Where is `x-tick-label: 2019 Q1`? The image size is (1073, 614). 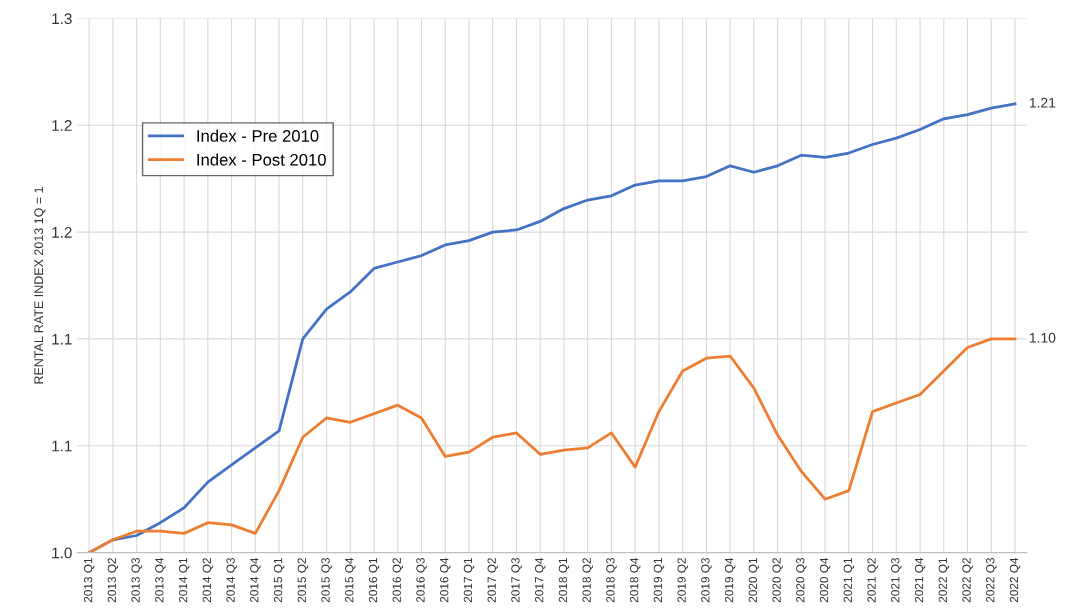 x-tick-label: 2019 Q1 is located at coordinates (659, 580).